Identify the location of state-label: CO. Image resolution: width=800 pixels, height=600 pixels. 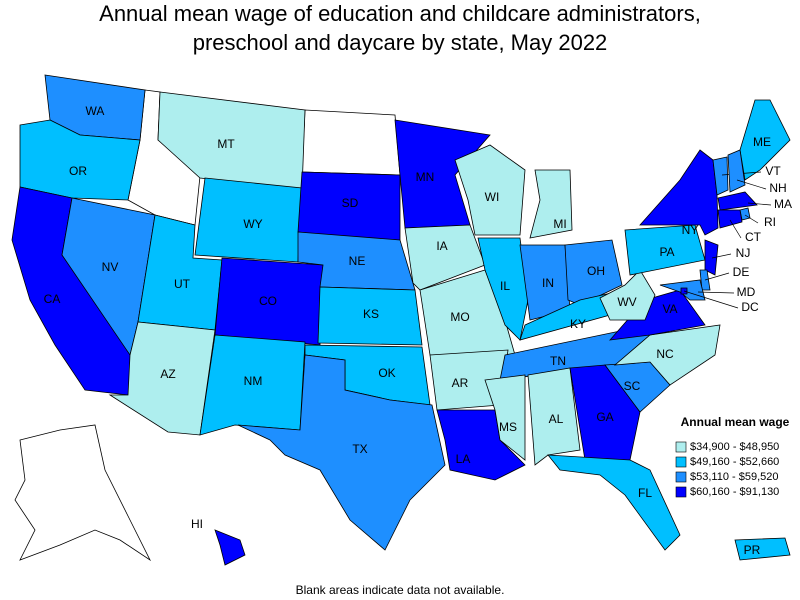
(268, 301).